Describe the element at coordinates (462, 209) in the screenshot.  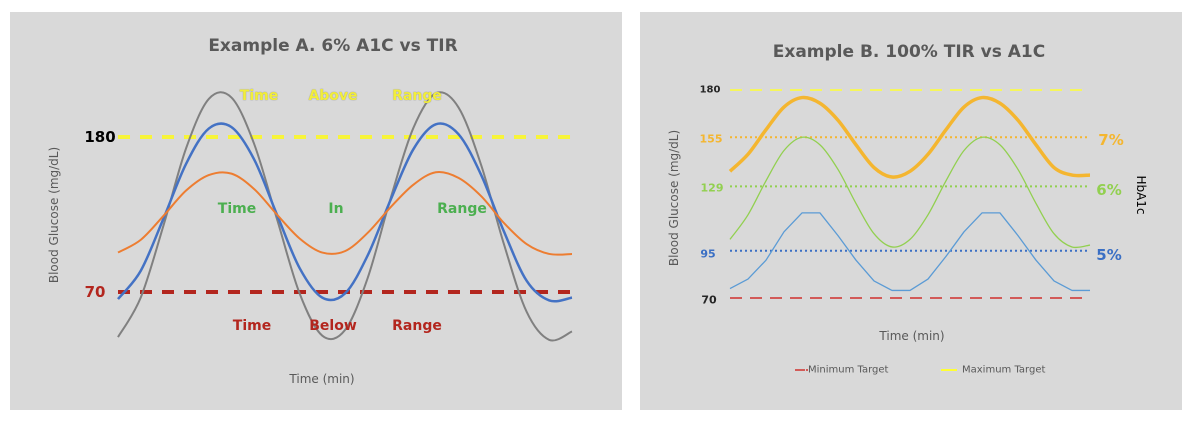
I see `annotation-in-3: Range` at that location.